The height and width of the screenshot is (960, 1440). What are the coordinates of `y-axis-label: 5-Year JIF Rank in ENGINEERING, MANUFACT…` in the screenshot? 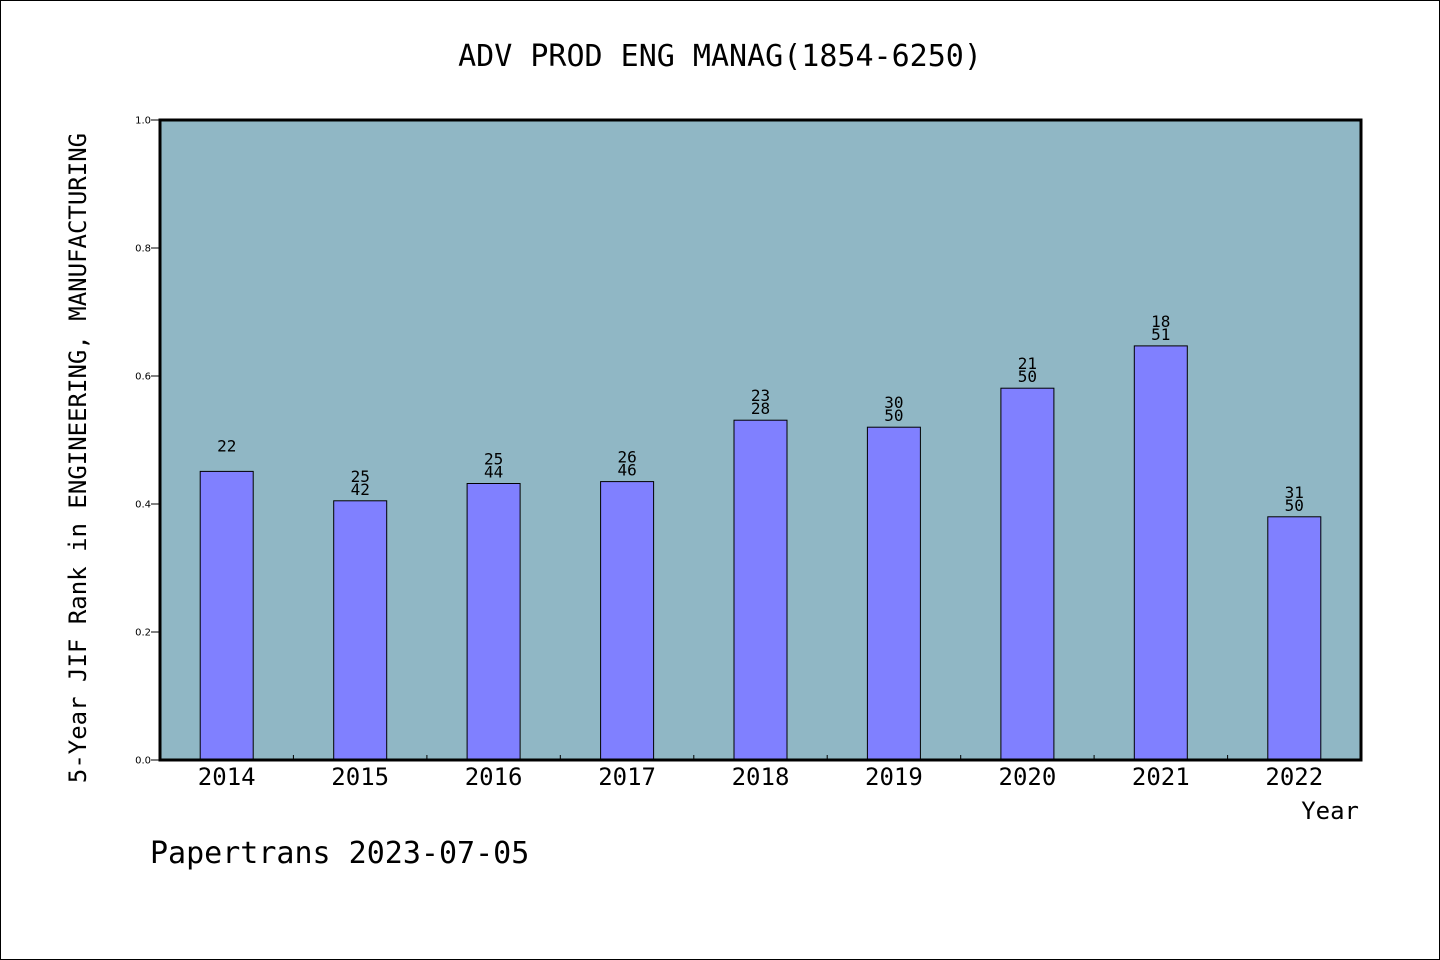 It's located at (78, 458).